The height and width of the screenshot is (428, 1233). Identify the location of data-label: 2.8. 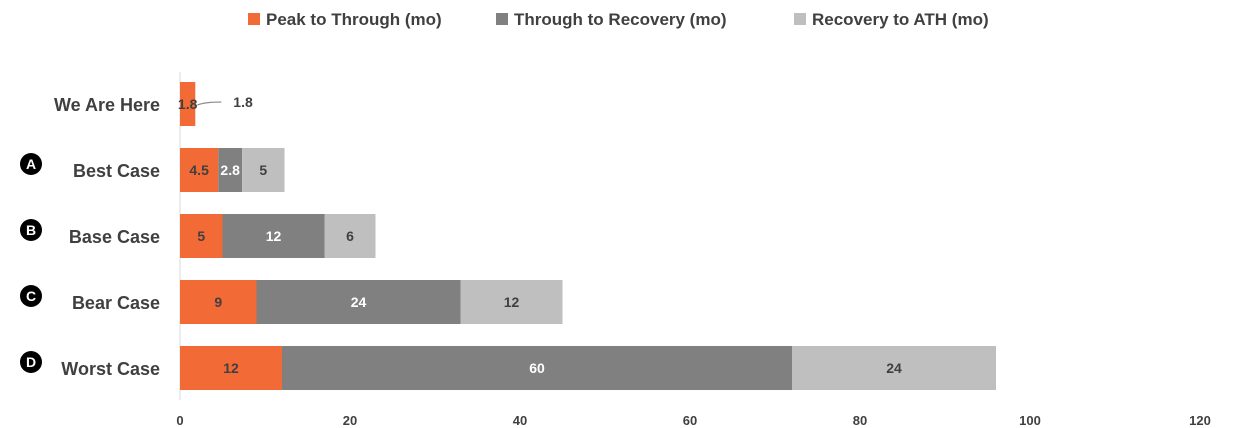
(230, 170).